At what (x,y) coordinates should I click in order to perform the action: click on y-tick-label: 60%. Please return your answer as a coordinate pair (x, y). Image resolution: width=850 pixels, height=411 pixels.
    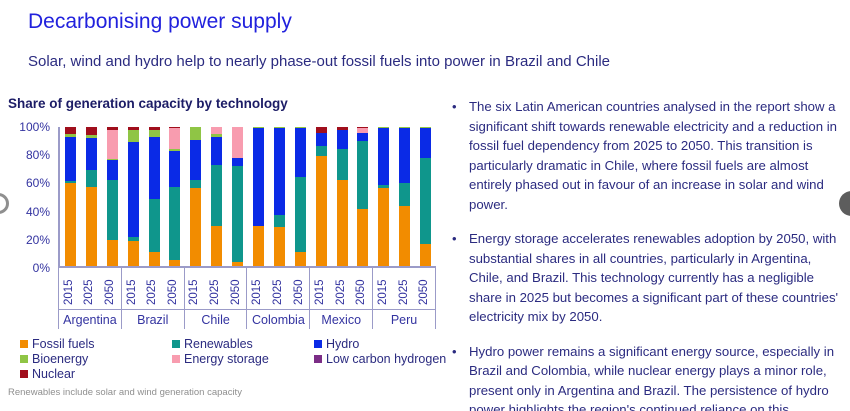
    Looking at the image, I should click on (37, 183).